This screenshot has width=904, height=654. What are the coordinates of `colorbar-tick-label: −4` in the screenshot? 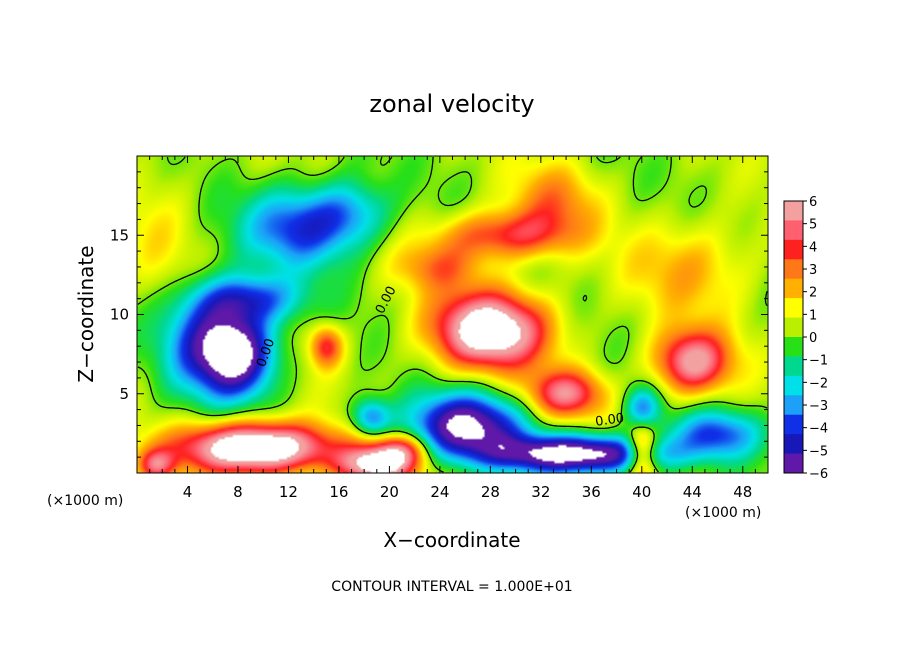 It's located at (818, 429).